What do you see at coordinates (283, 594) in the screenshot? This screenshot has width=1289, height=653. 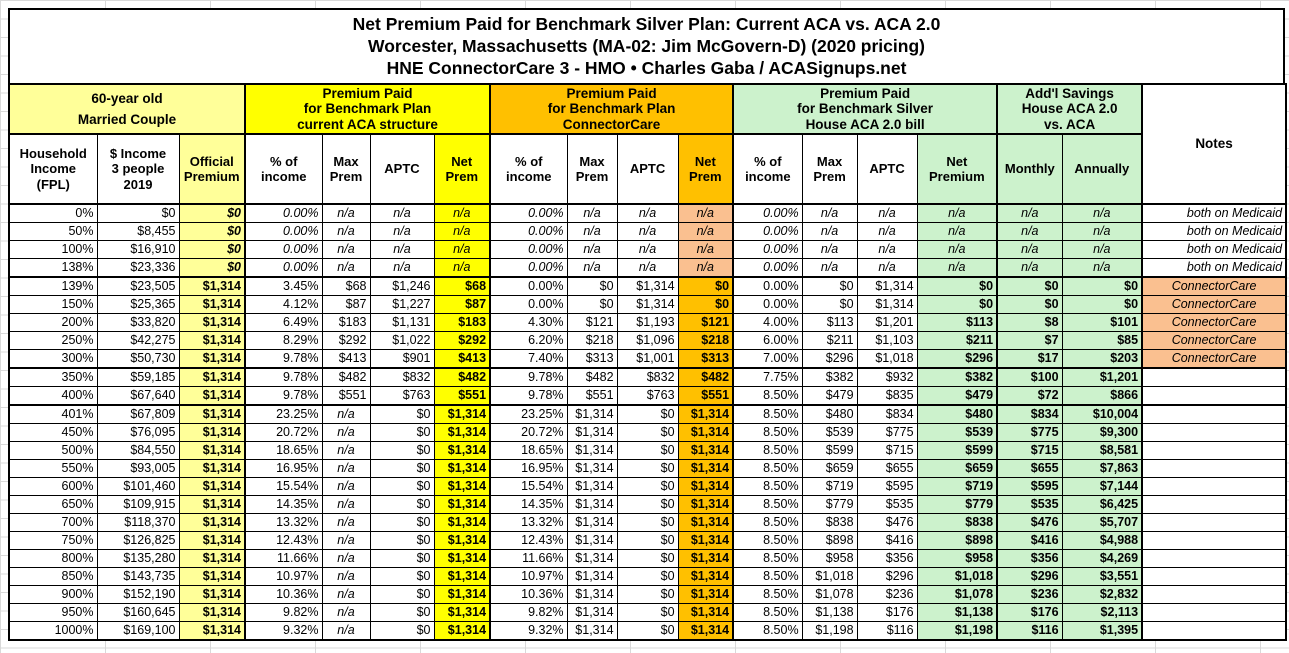 I see `cell-aca-pct-income: 10.36%` at bounding box center [283, 594].